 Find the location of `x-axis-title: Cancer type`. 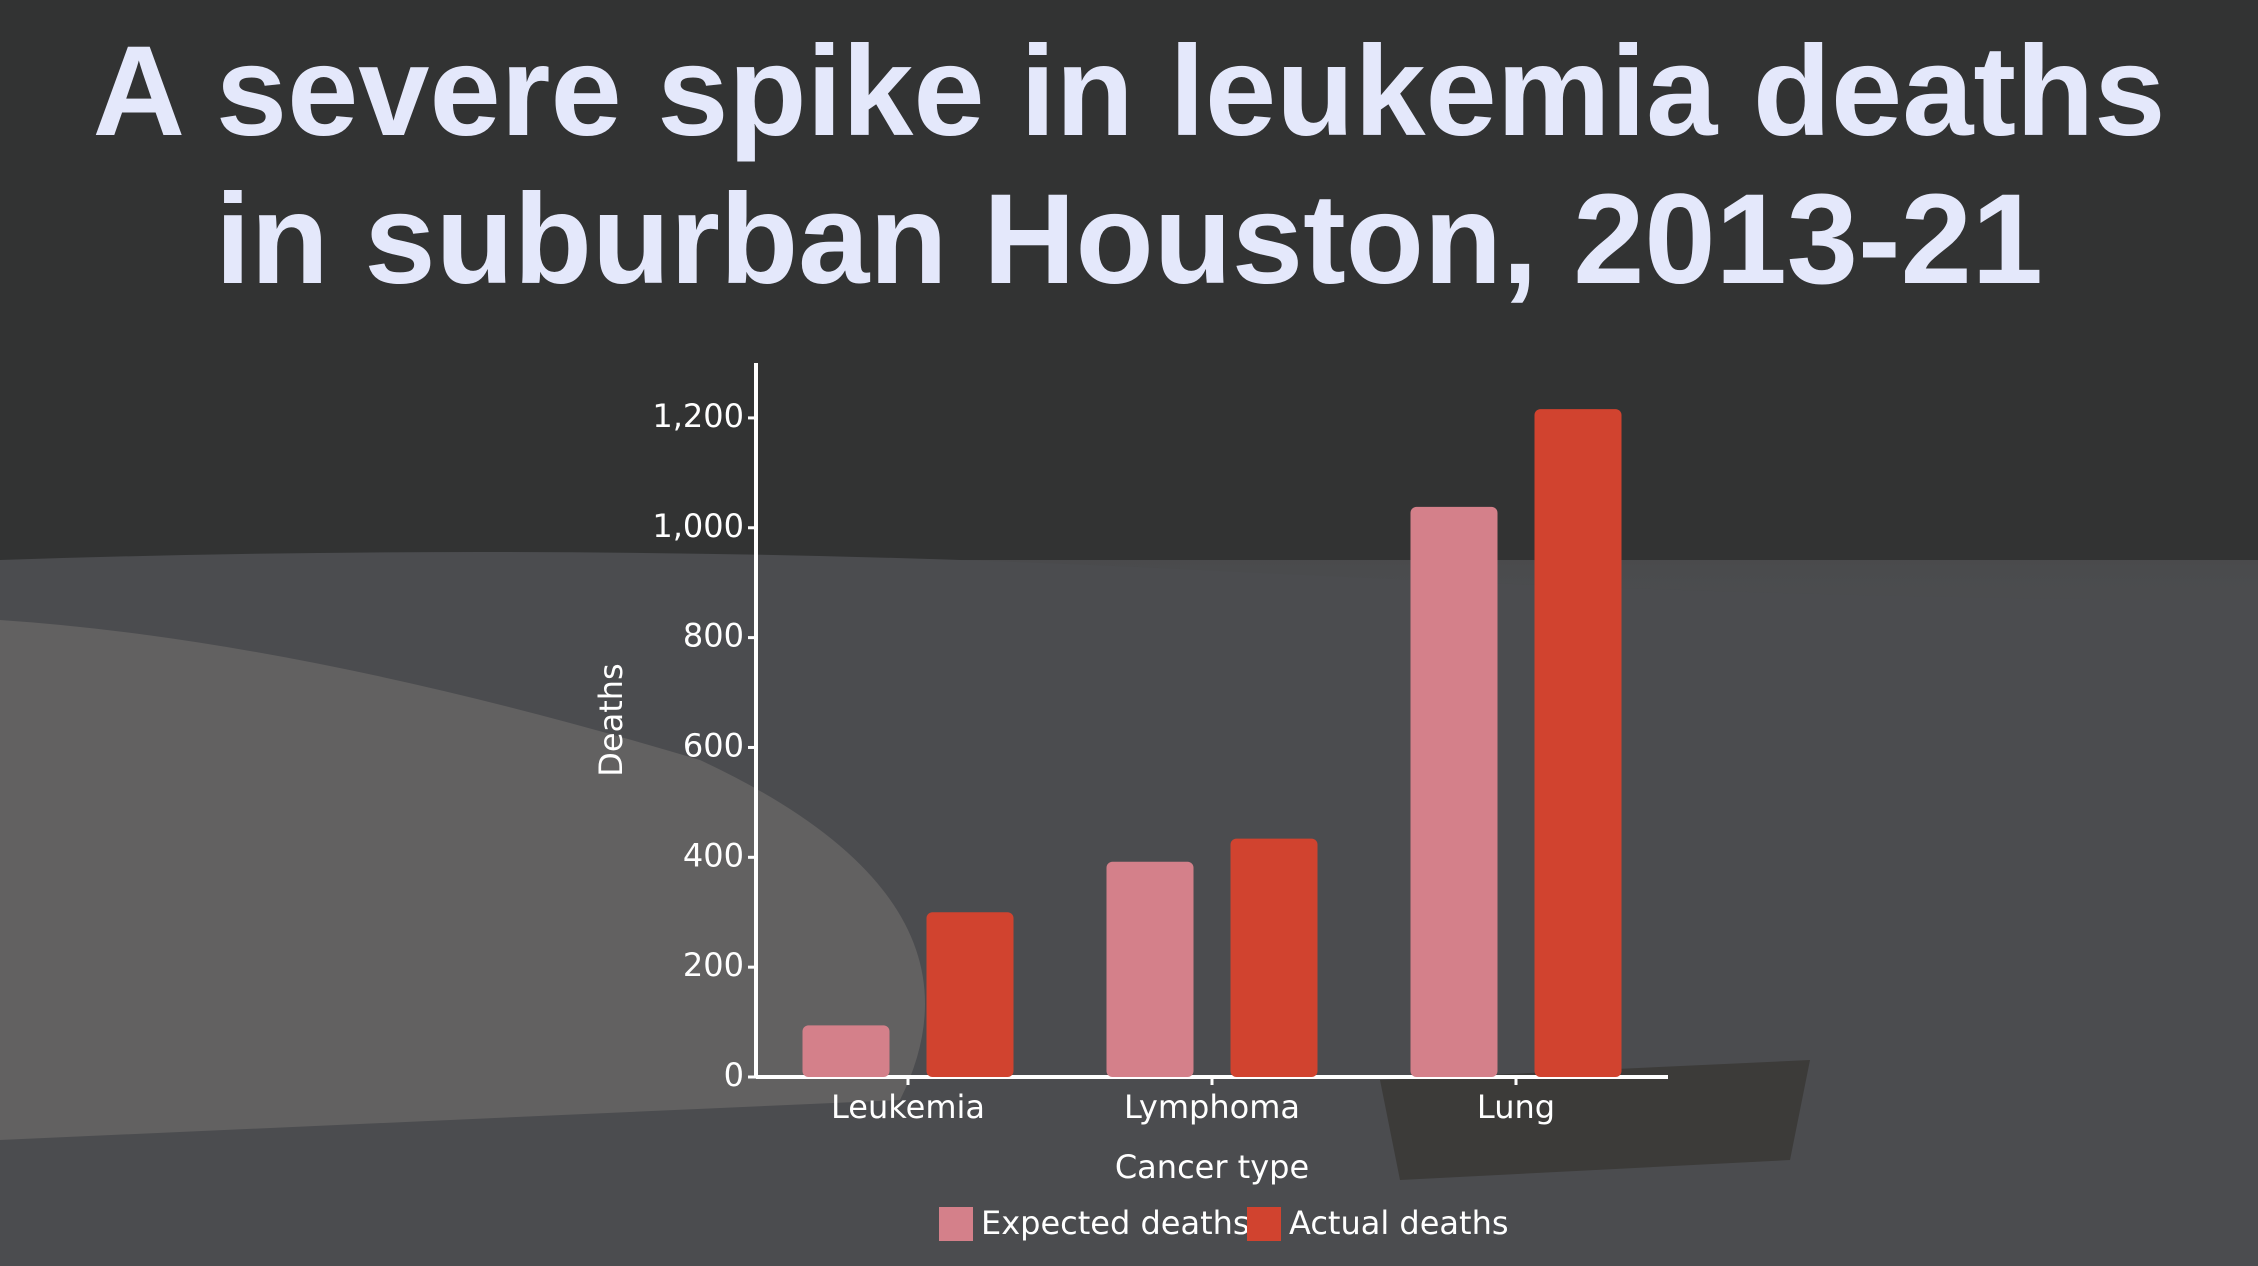

x-axis-title: Cancer type is located at coordinates (1212, 1167).